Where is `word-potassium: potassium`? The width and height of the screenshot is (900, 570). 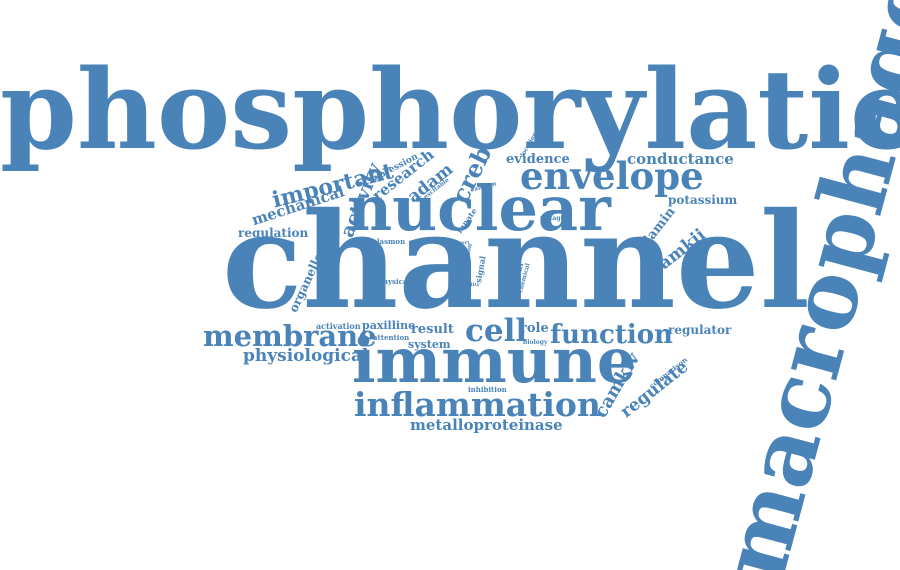
word-potassium: potassium is located at coordinates (703, 200).